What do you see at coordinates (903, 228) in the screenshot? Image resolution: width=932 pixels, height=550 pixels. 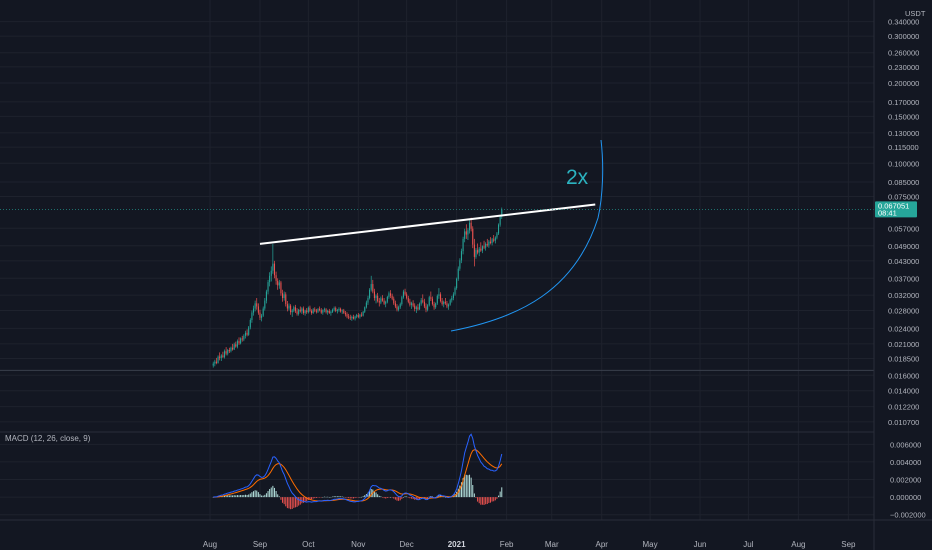 I see `price-tick-label: 0.057000` at bounding box center [903, 228].